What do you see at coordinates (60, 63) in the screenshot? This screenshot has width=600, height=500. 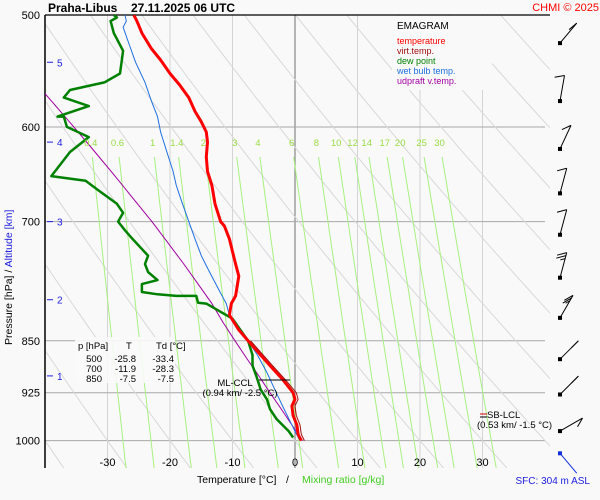 I see `altitude-tick-label: 5` at bounding box center [60, 63].